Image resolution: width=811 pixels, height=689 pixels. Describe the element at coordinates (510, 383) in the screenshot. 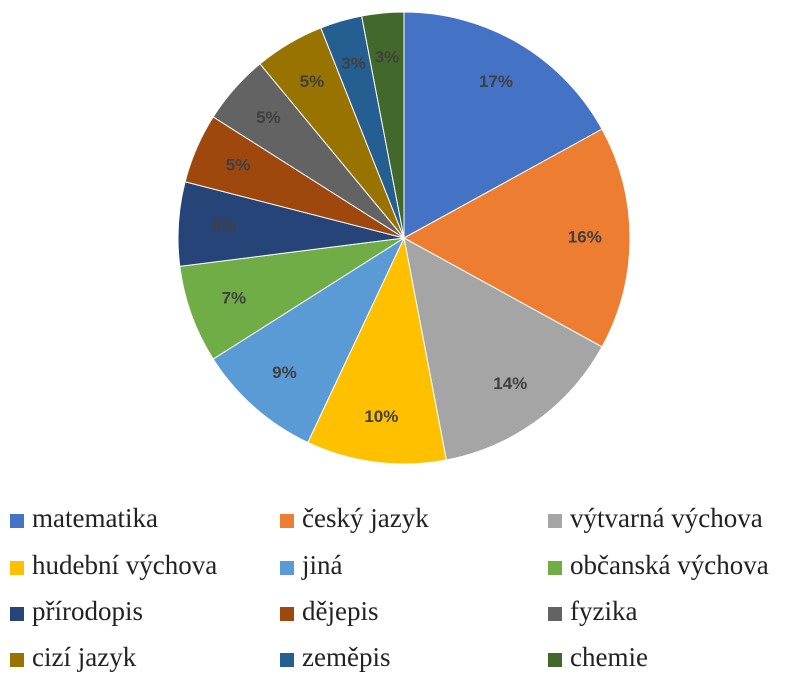

I see `data-label: 14%` at that location.